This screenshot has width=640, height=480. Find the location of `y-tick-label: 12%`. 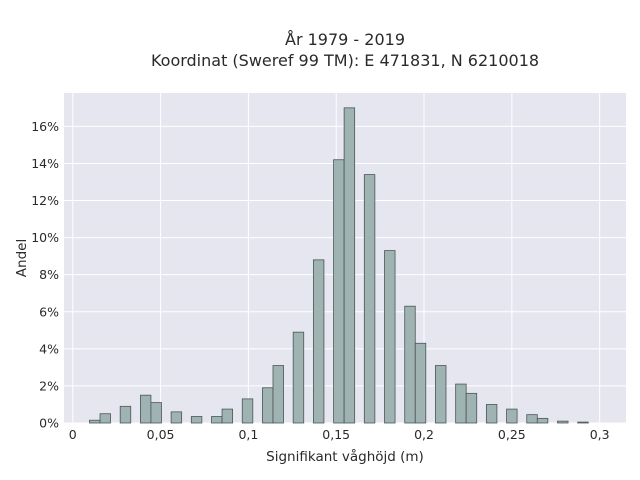

y-tick-label: 12% is located at coordinates (45, 200).